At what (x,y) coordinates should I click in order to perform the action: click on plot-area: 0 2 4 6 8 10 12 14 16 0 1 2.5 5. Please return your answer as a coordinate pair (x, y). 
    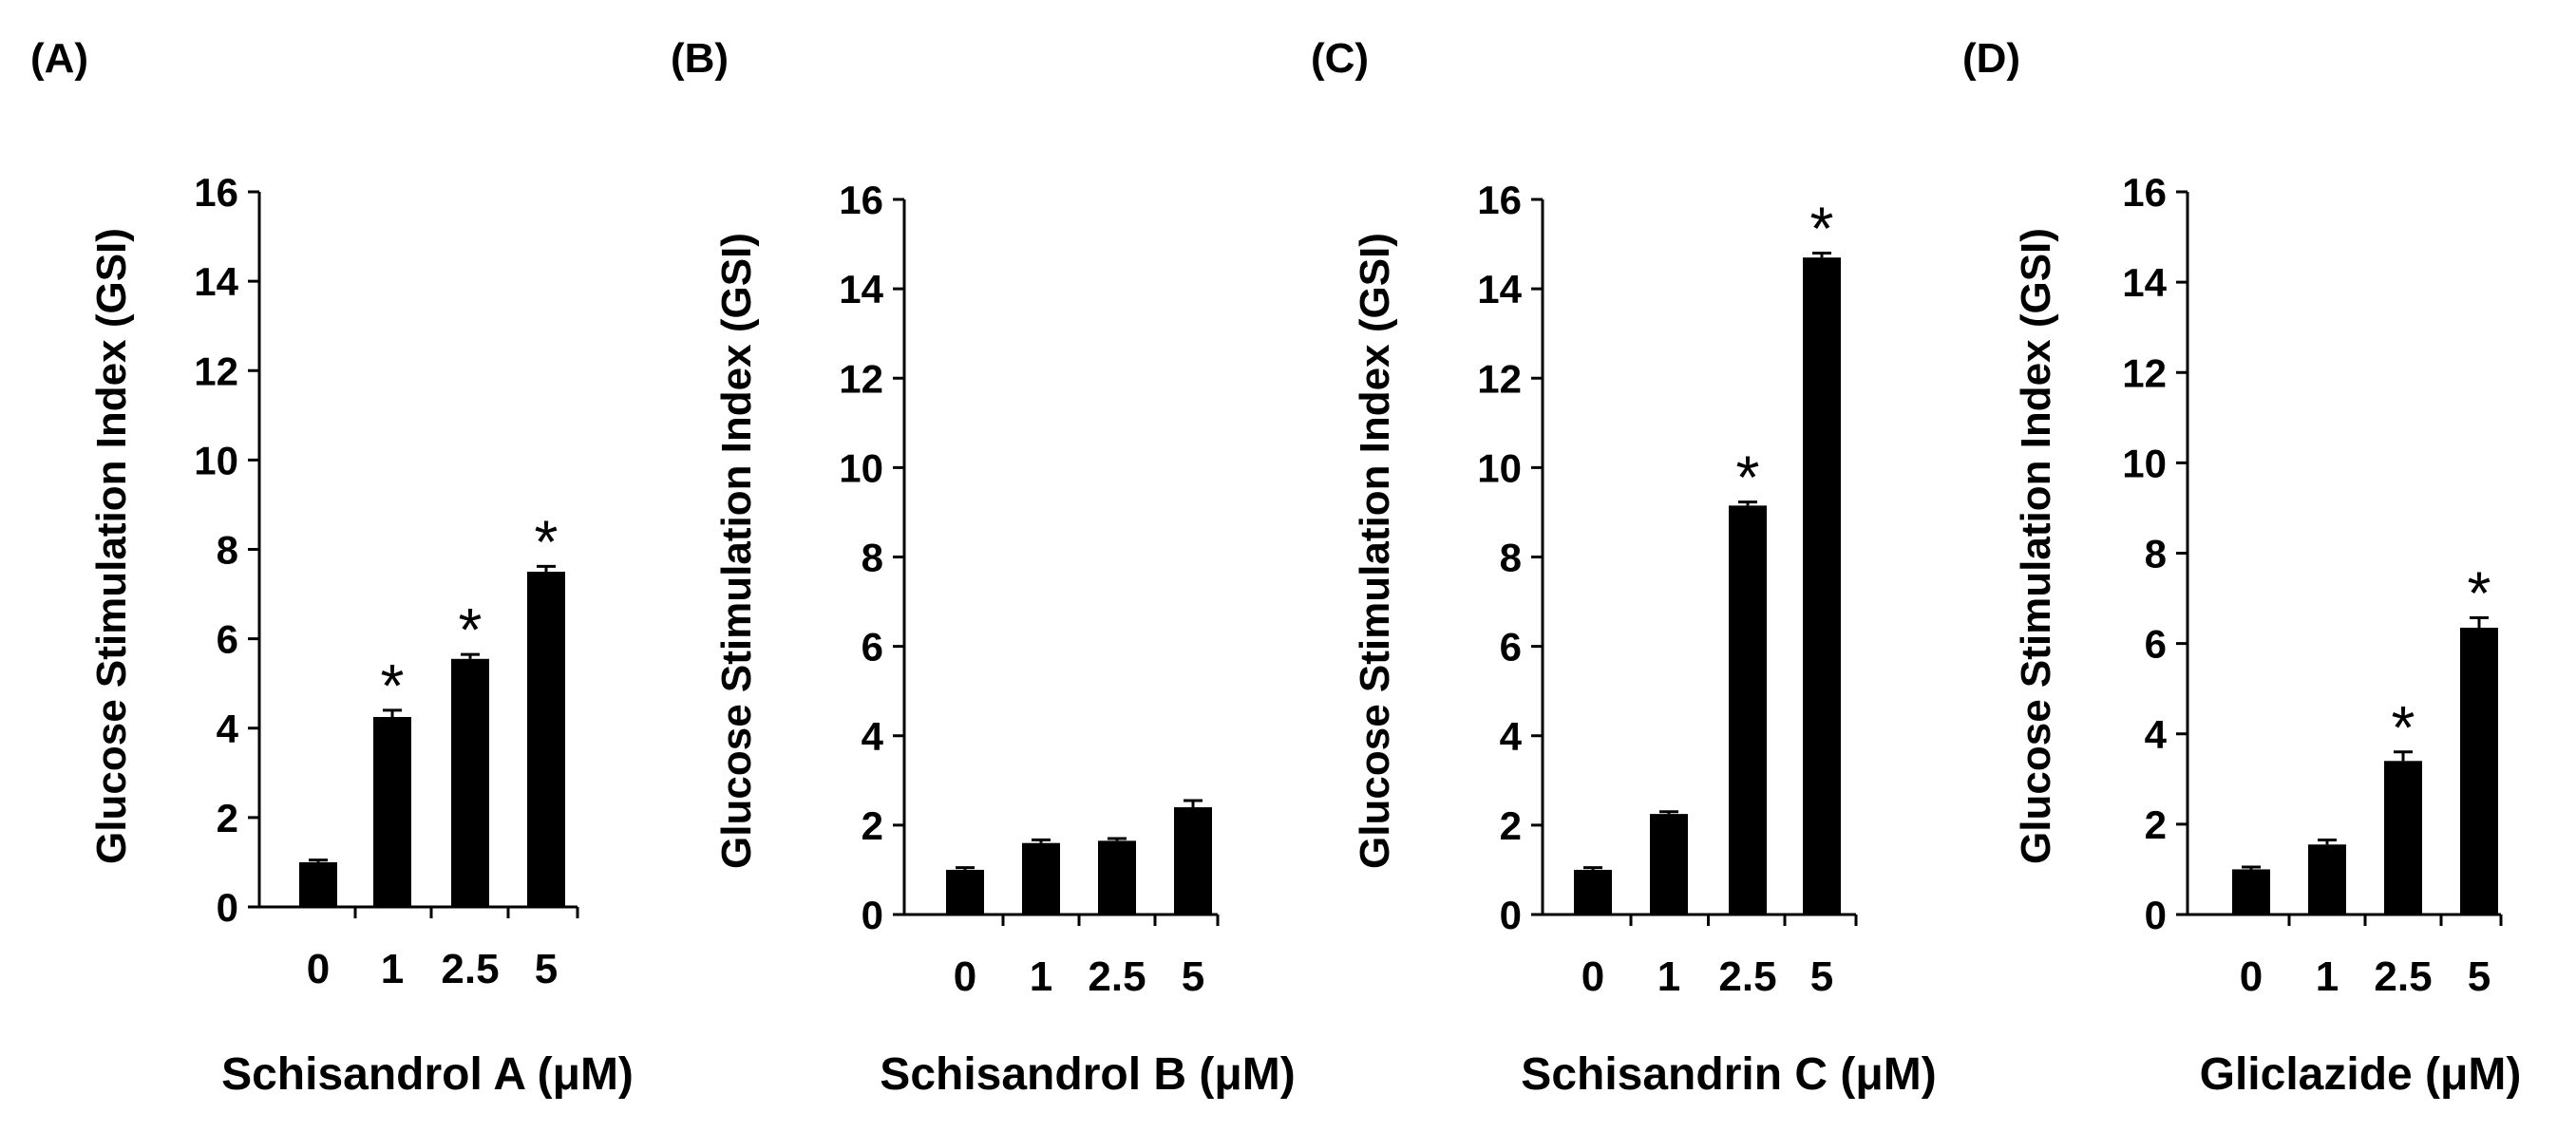
    Looking at the image, I should click on (1029, 589).